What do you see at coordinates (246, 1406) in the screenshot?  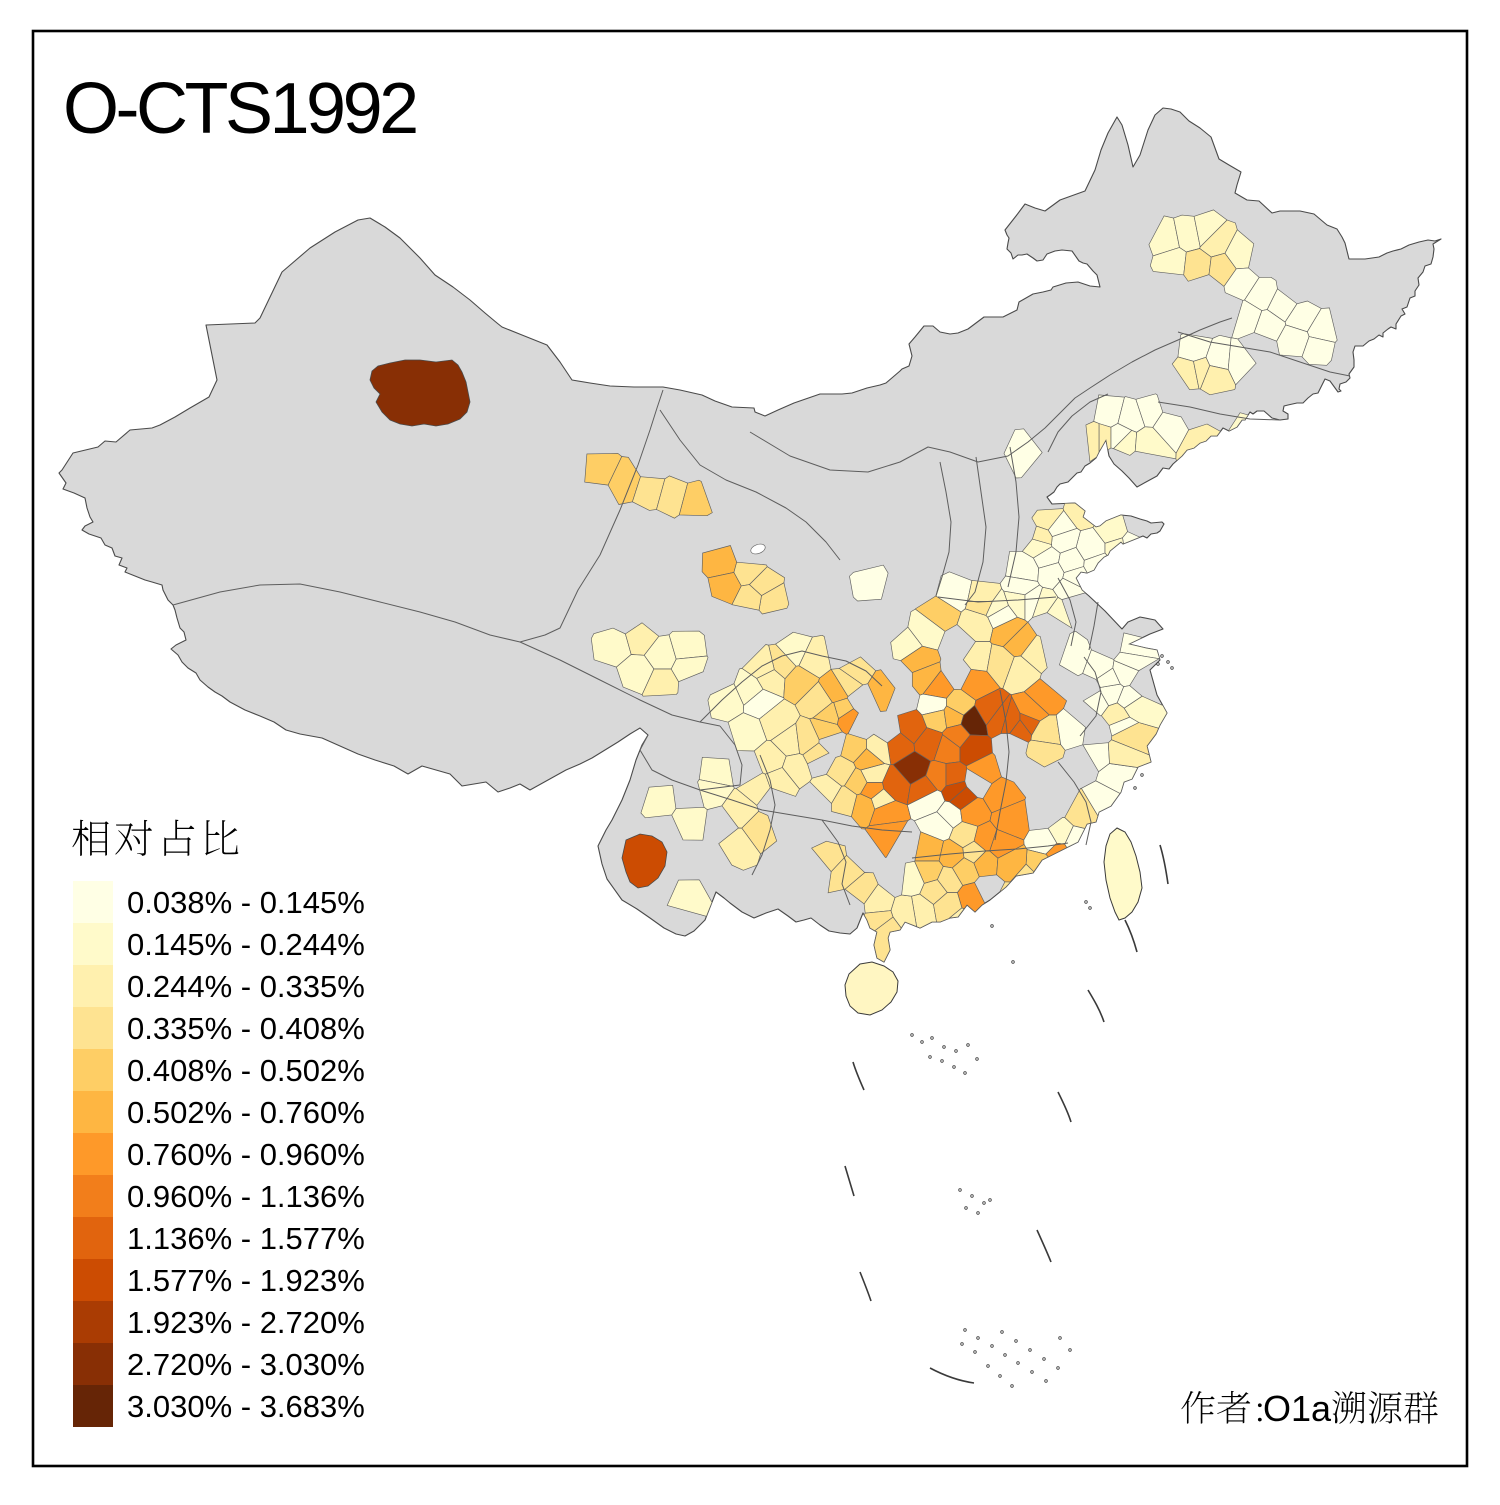 I see `svg-text: 3.030% - 3.683%` at bounding box center [246, 1406].